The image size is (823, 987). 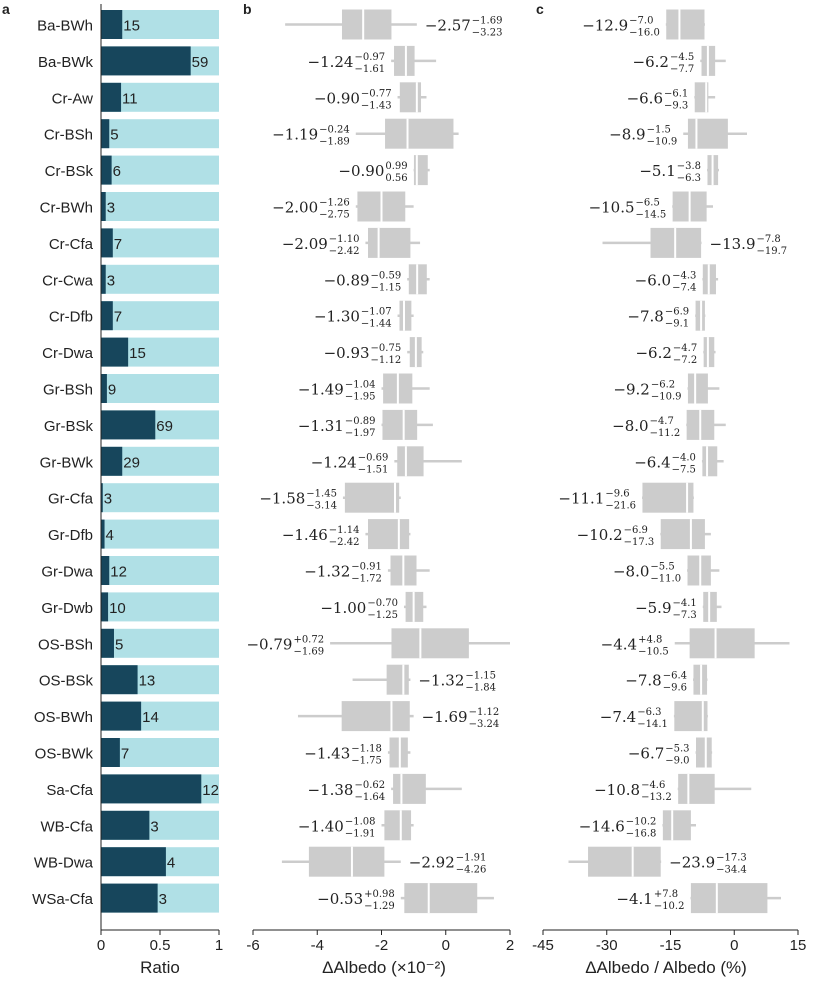 I want to click on median-annotation: −7.8 −6.9−9.1, so click(x=658, y=318).